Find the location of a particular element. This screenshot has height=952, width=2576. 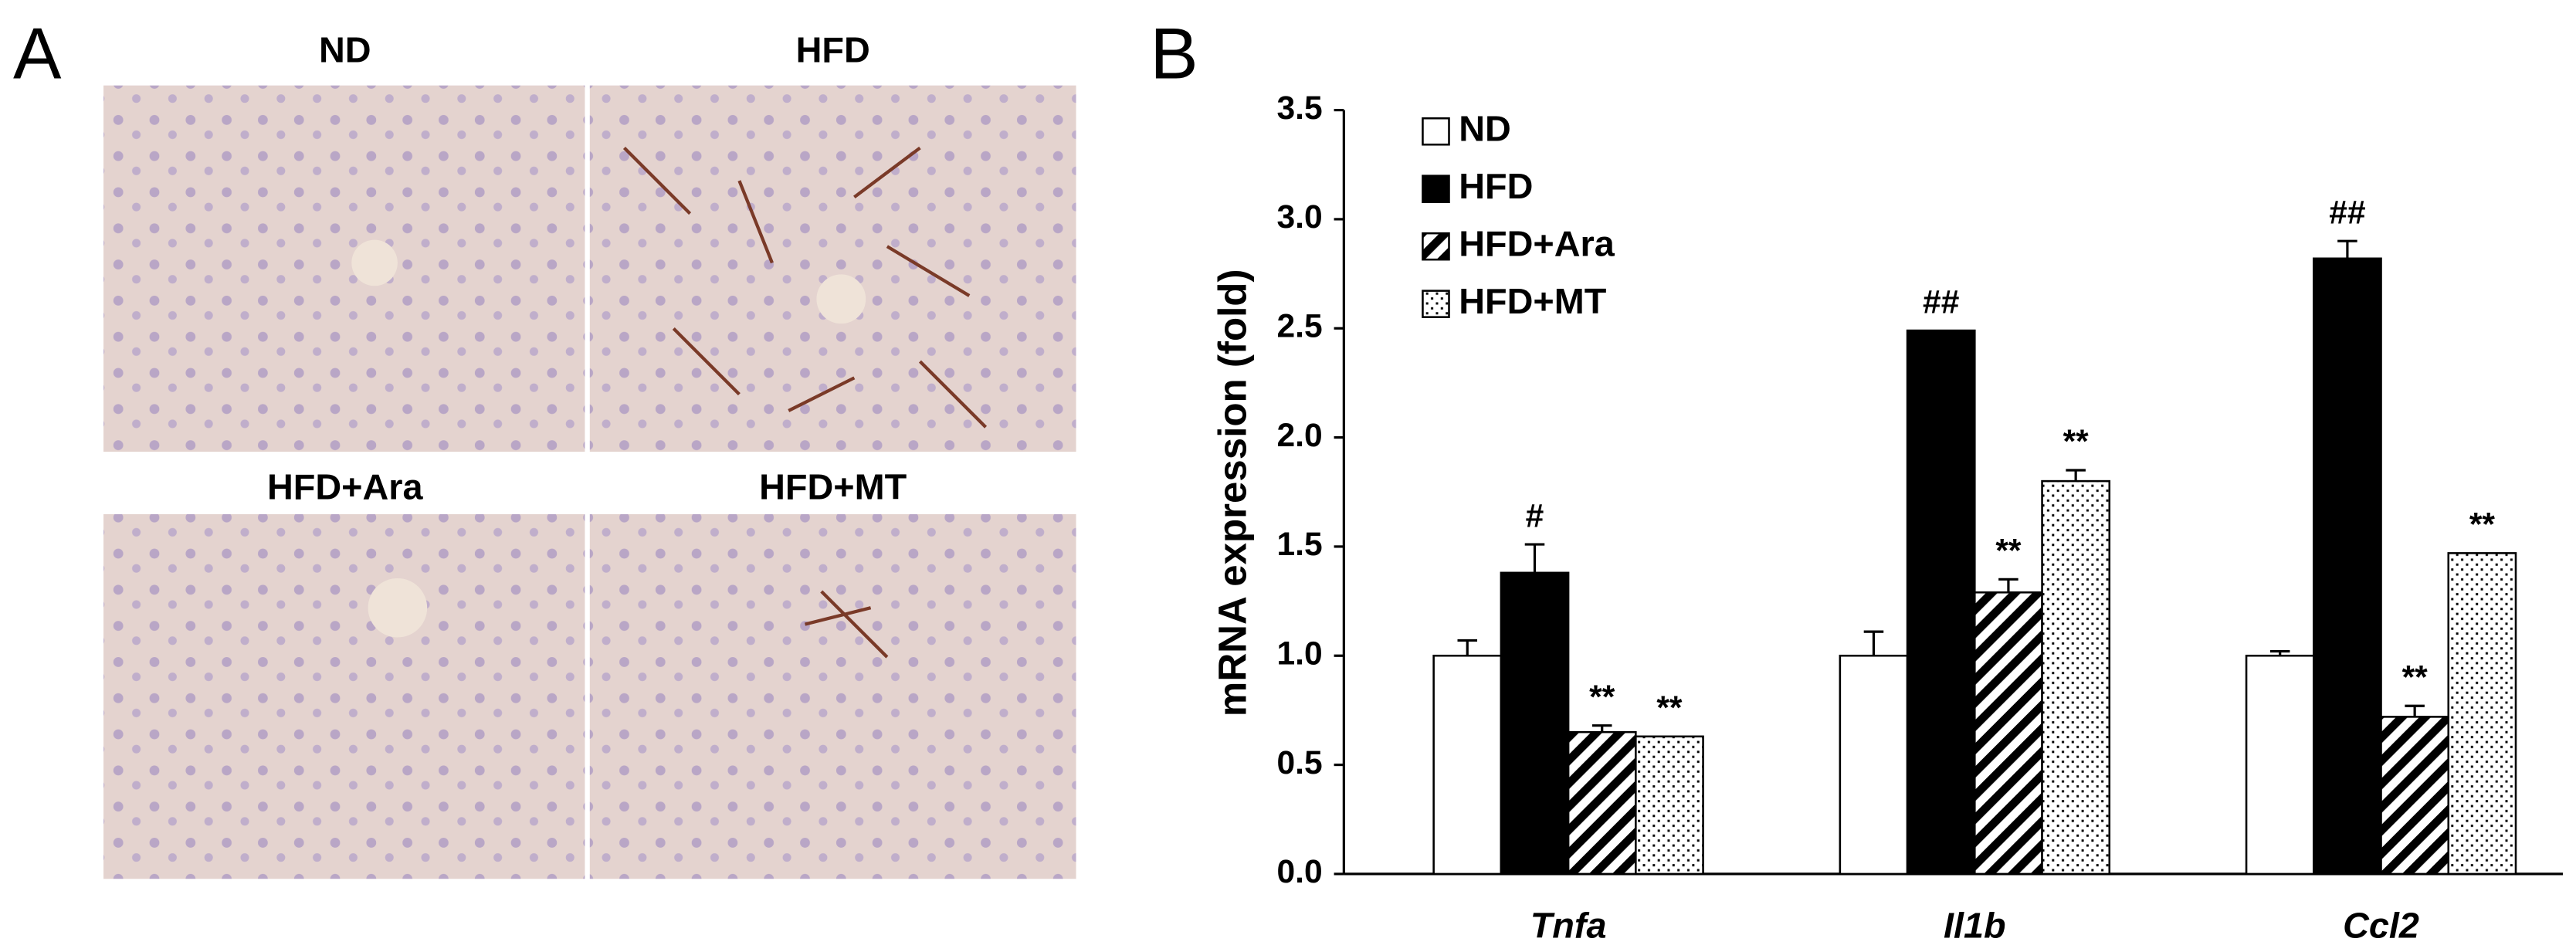

legend-label: ND is located at coordinates (1485, 129).